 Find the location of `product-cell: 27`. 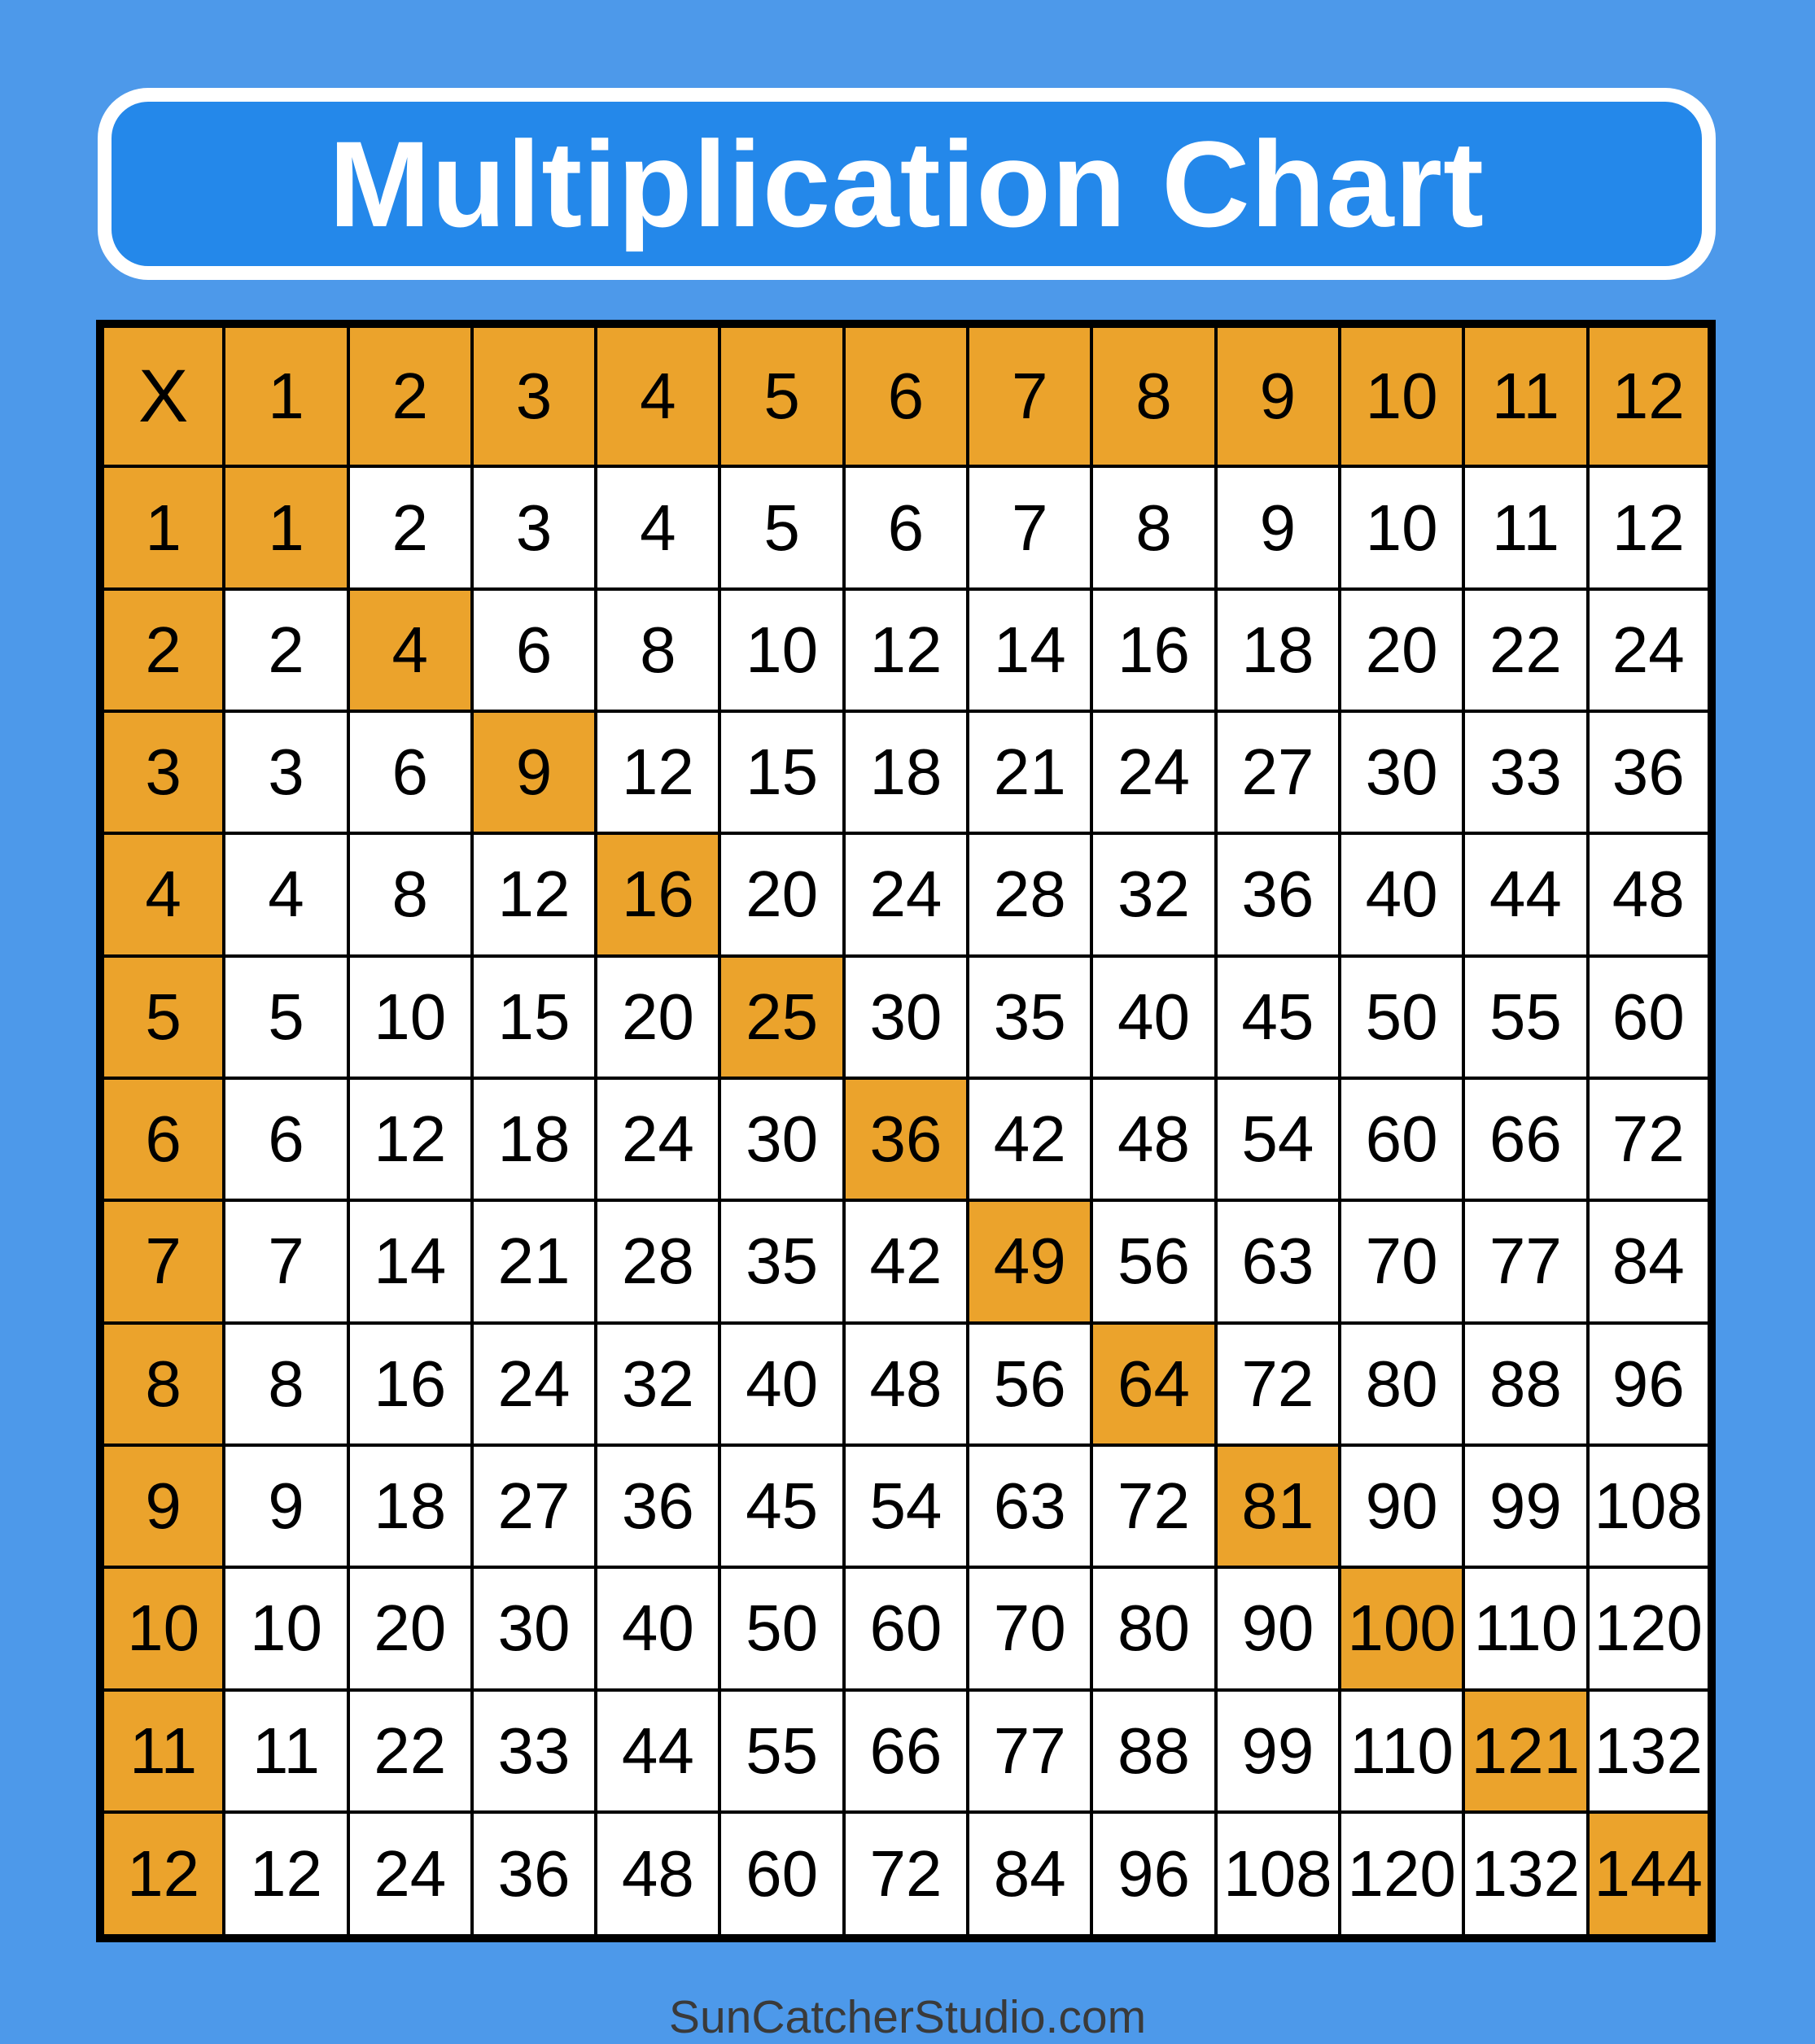

product-cell: 27 is located at coordinates (534, 1506).